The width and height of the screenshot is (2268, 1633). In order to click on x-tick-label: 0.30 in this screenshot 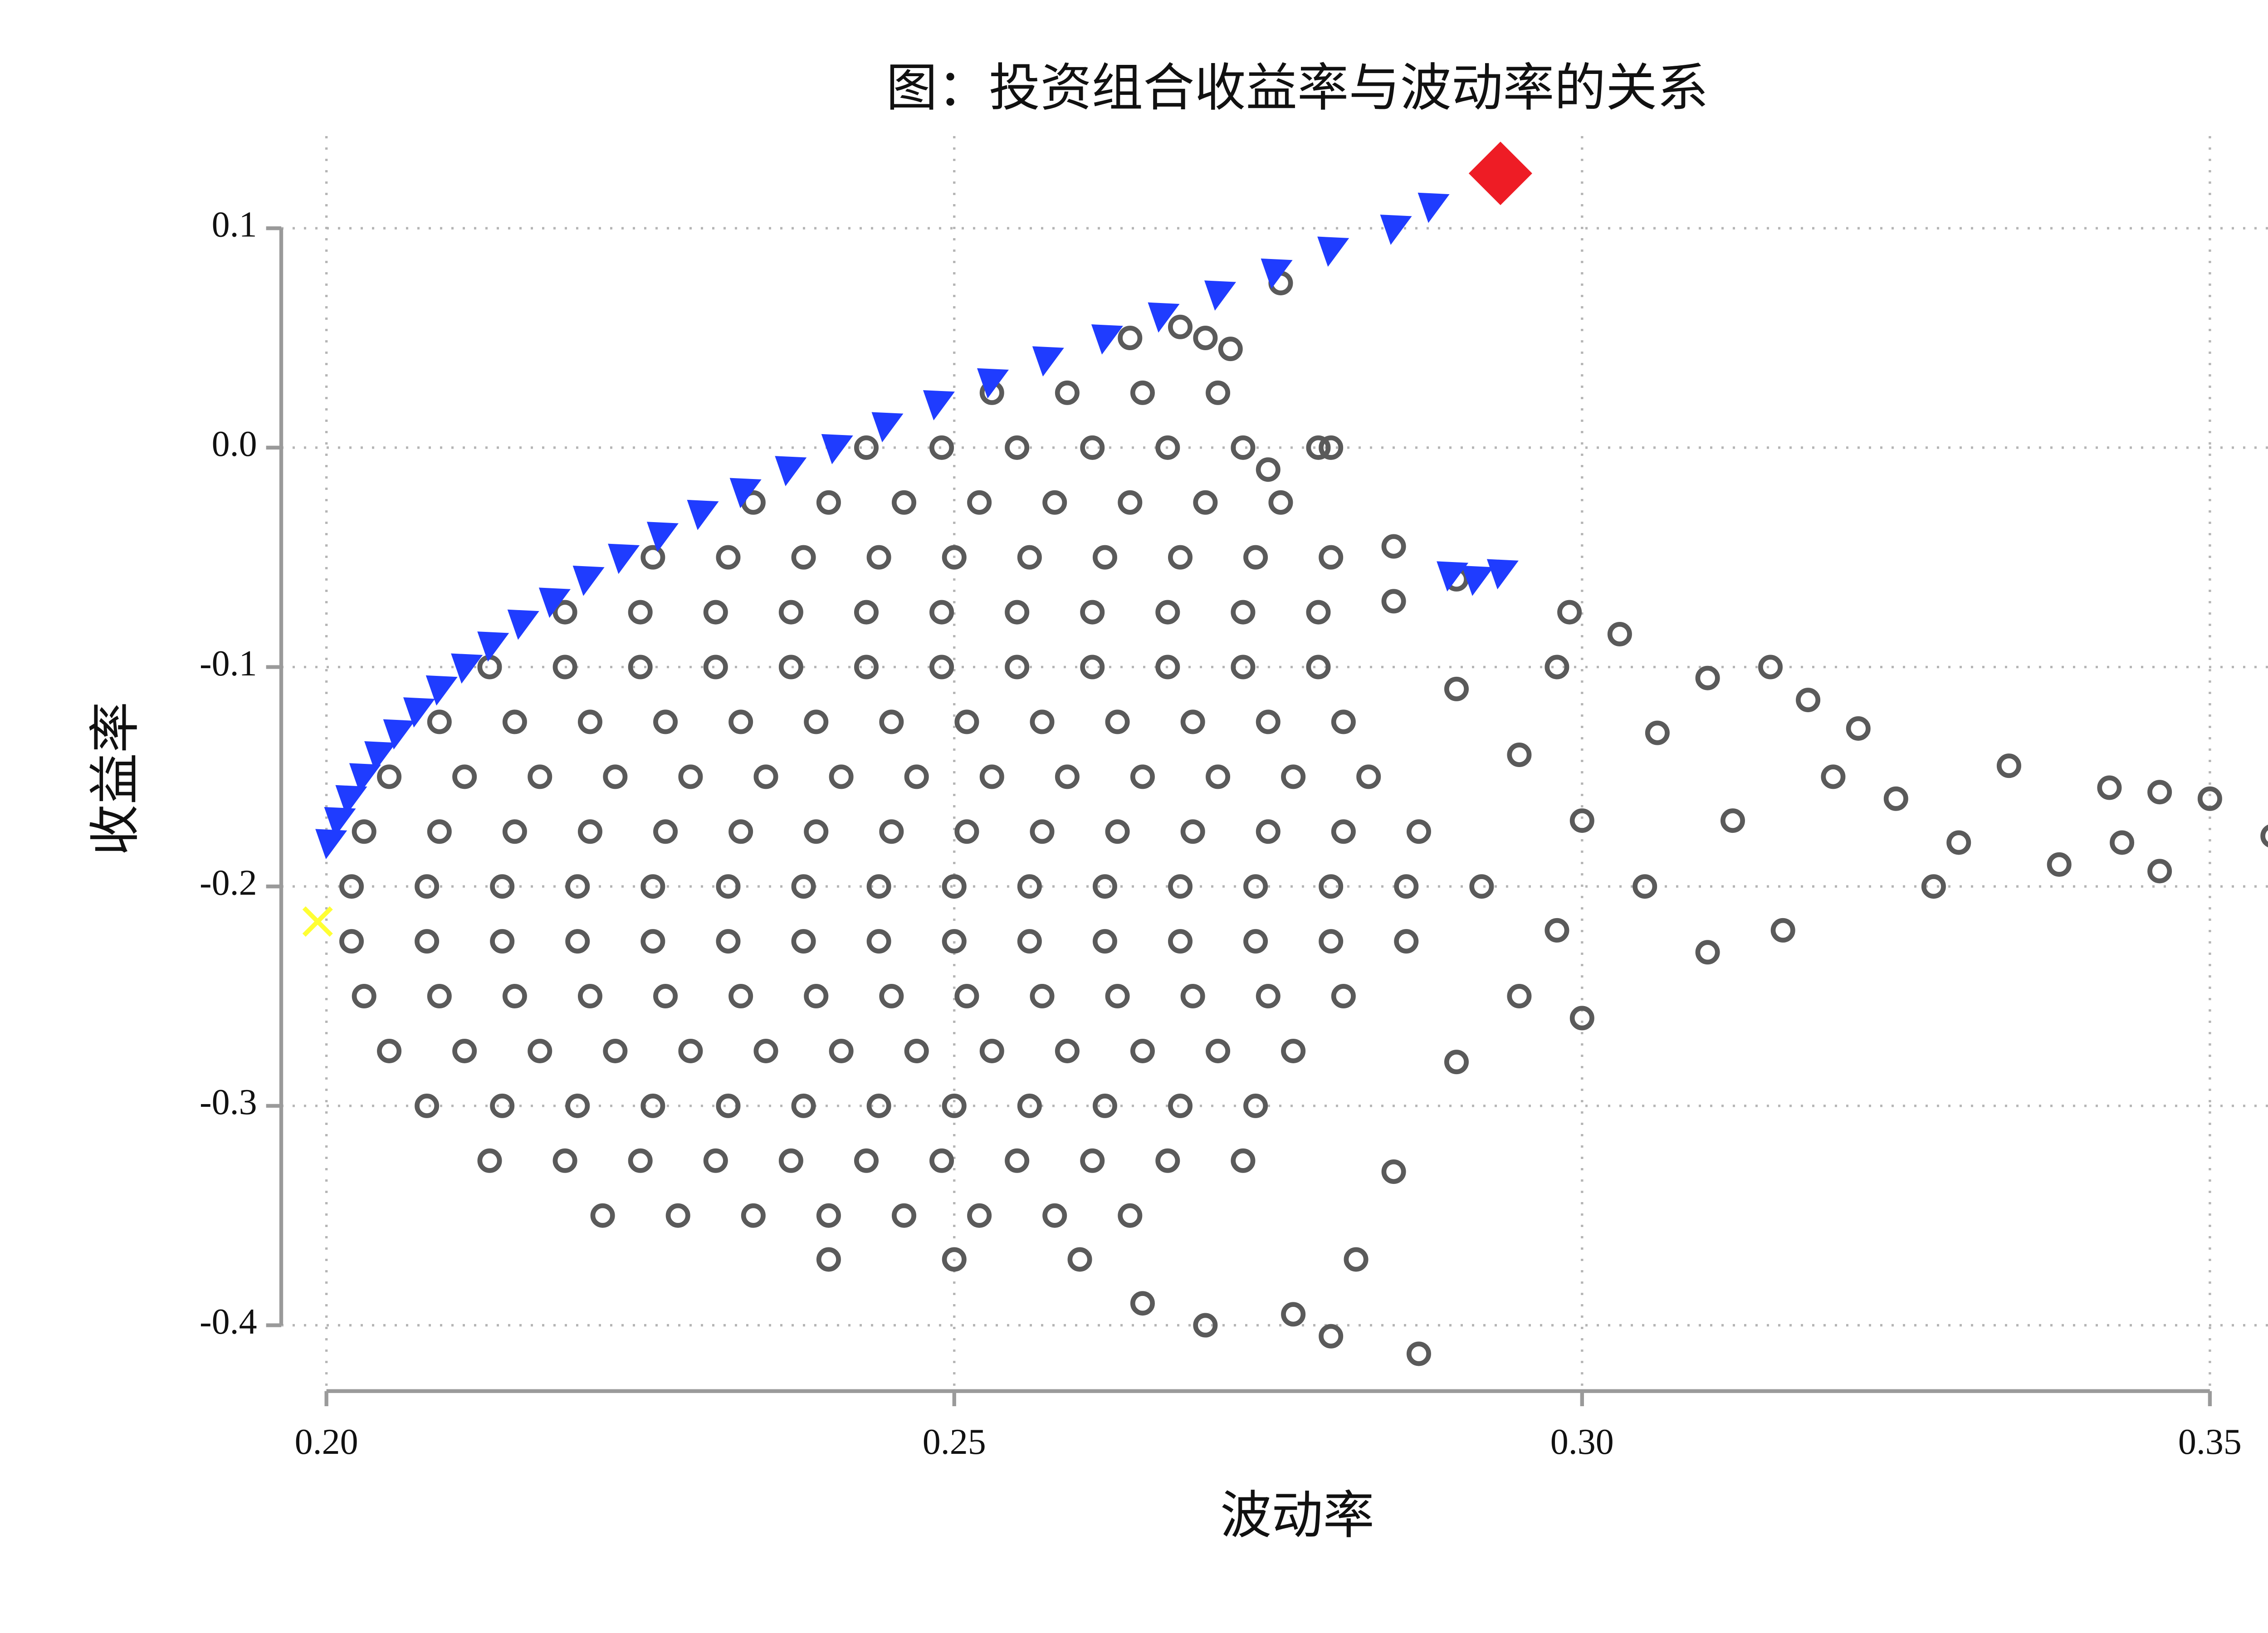, I will do `click(1582, 1442)`.